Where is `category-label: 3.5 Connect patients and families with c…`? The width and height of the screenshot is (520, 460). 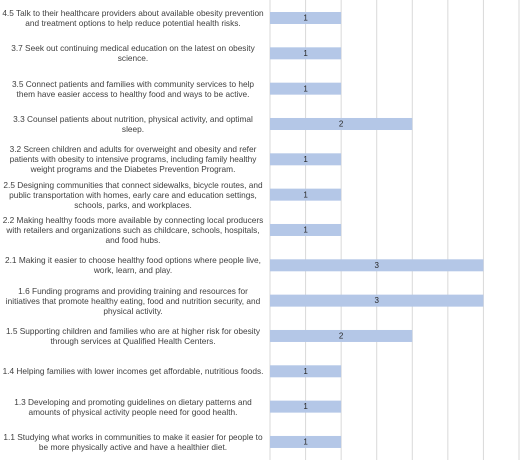
category-label: 3.5 Connect patients and families with c… is located at coordinates (133, 88).